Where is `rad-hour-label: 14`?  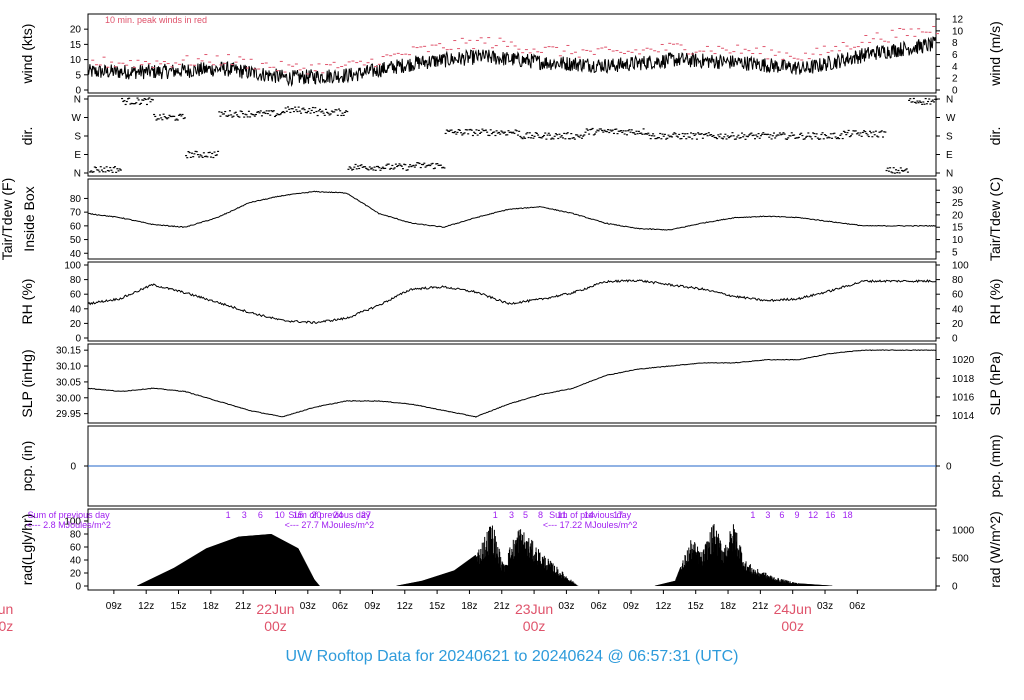 rad-hour-label: 14 is located at coordinates (589, 515).